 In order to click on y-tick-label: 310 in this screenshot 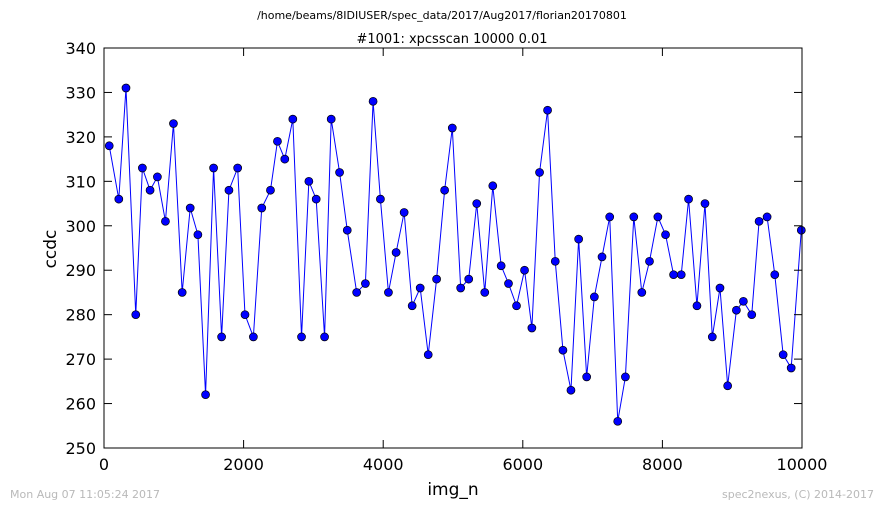, I will do `click(80, 181)`.